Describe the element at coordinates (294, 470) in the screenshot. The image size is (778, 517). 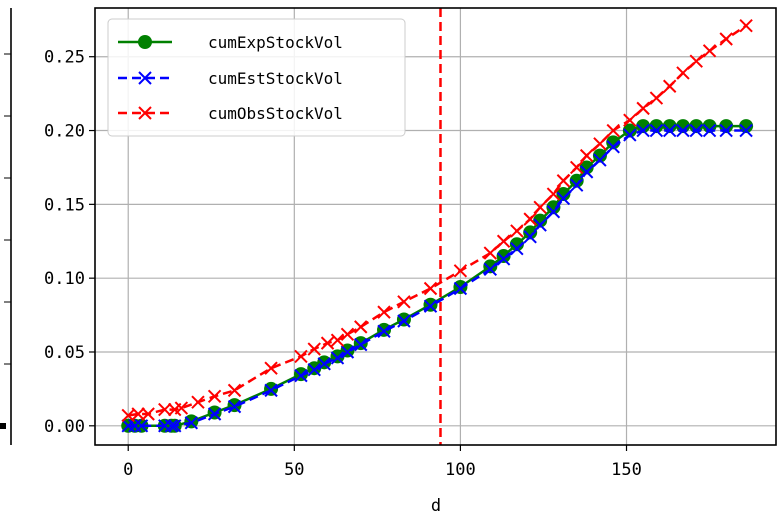
I see `x-tick-label: 50` at that location.